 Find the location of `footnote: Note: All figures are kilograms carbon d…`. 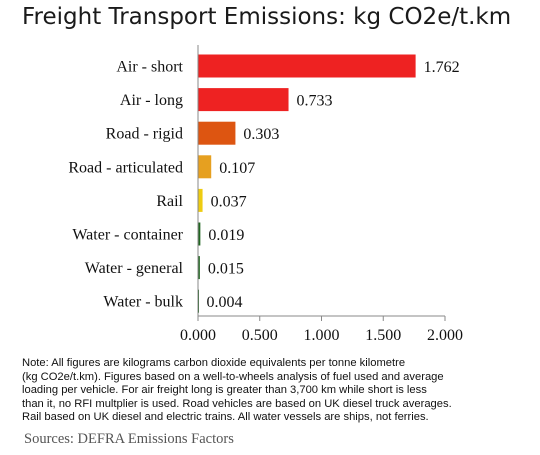

footnote: Note: All figures are kilograms carbon d… is located at coordinates (237, 390).